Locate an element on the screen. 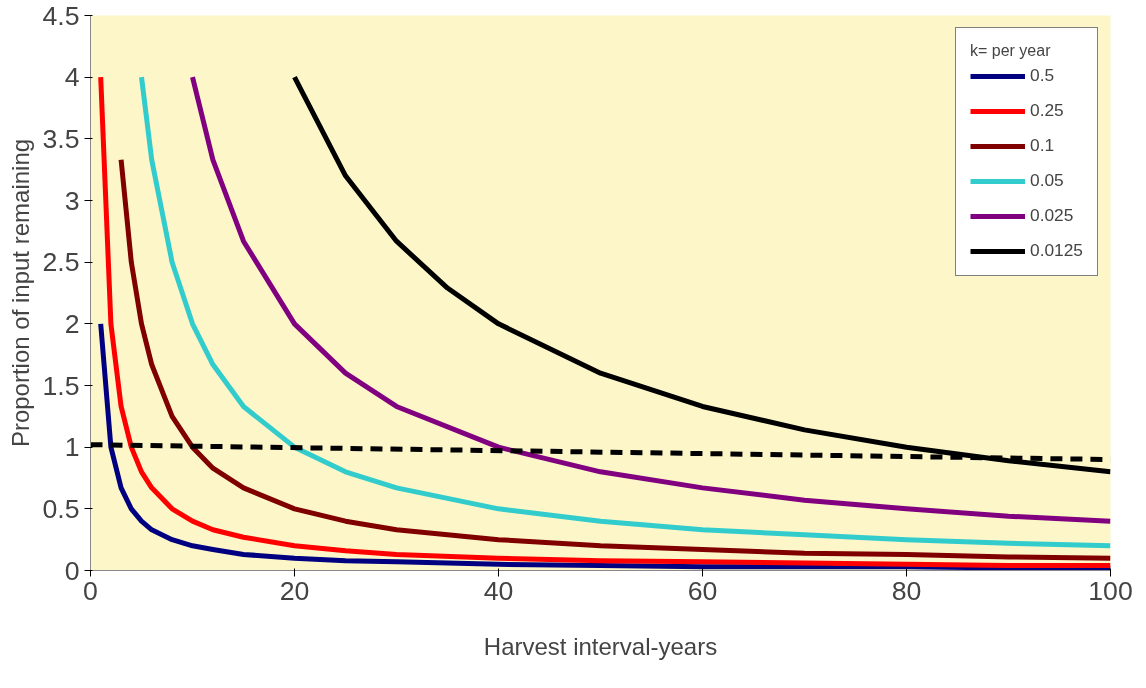 The width and height of the screenshot is (1146, 688). legend-label: 0.5 is located at coordinates (1042, 75).